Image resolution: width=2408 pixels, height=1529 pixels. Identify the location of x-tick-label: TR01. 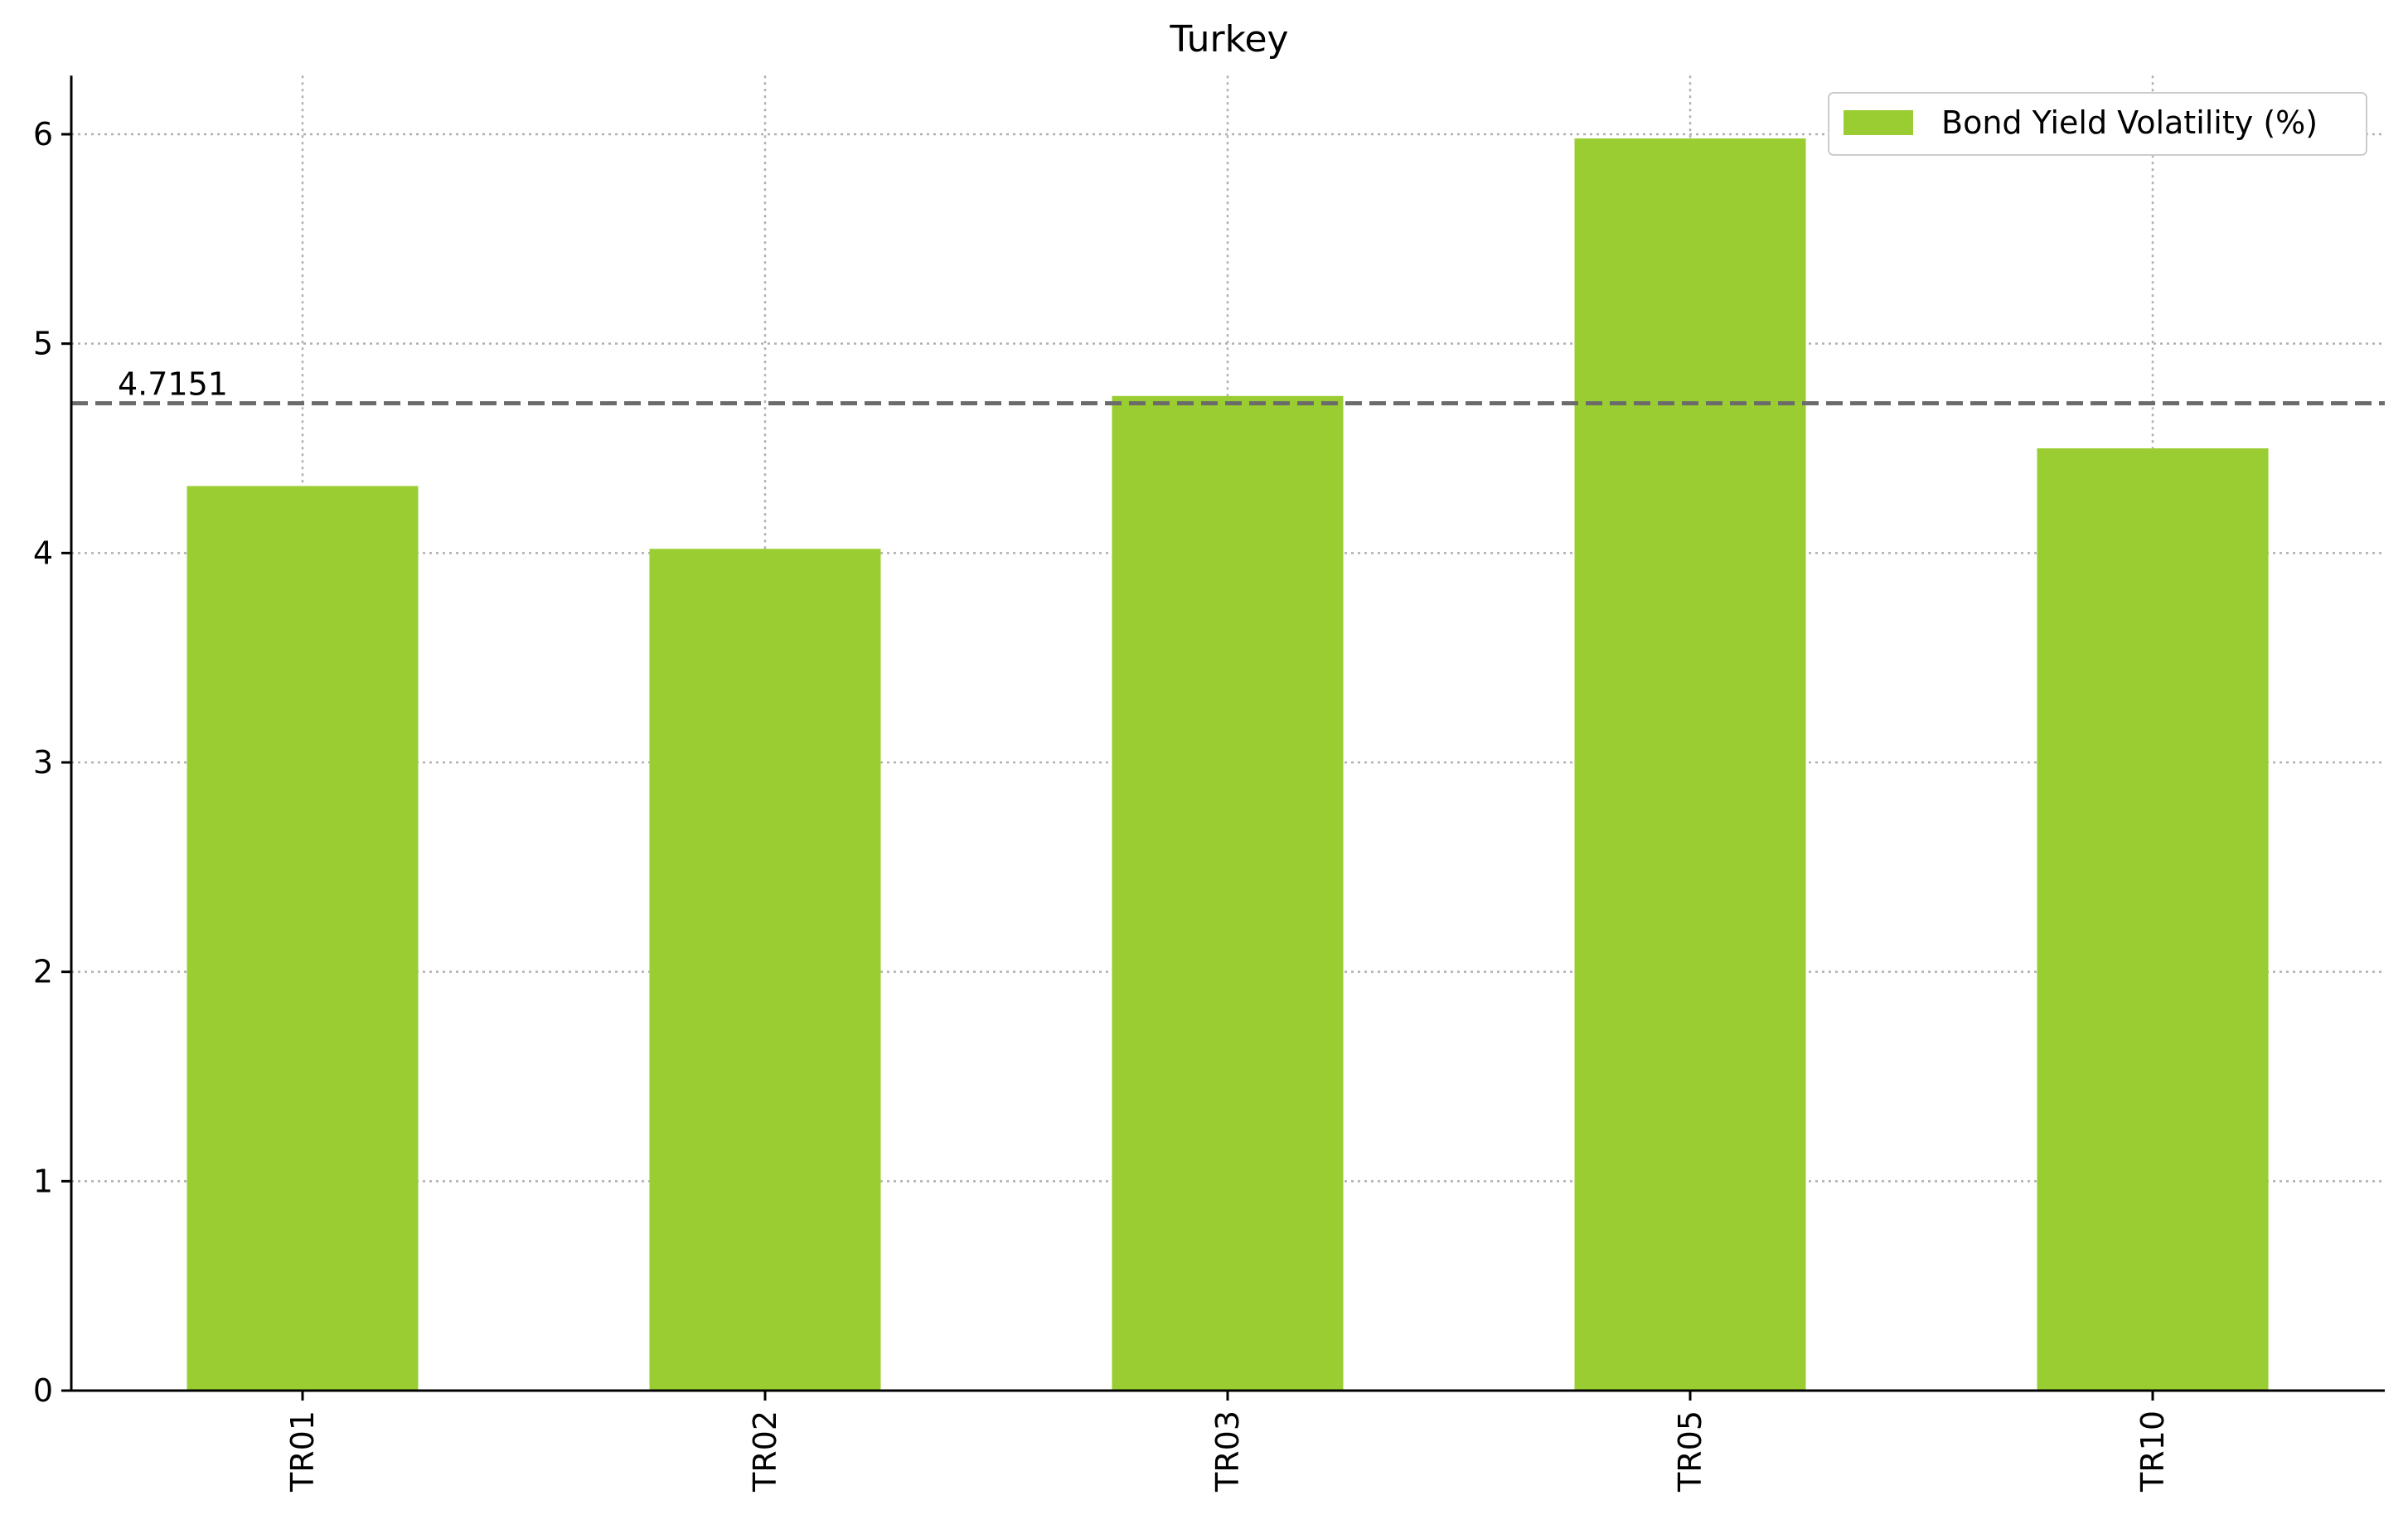
(302, 1452).